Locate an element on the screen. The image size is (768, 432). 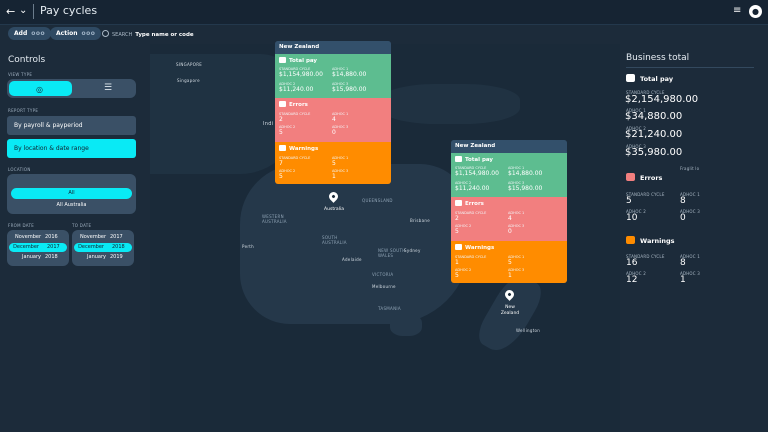
map-label-singapore-small: SINGAPORE is located at coordinates (189, 64).